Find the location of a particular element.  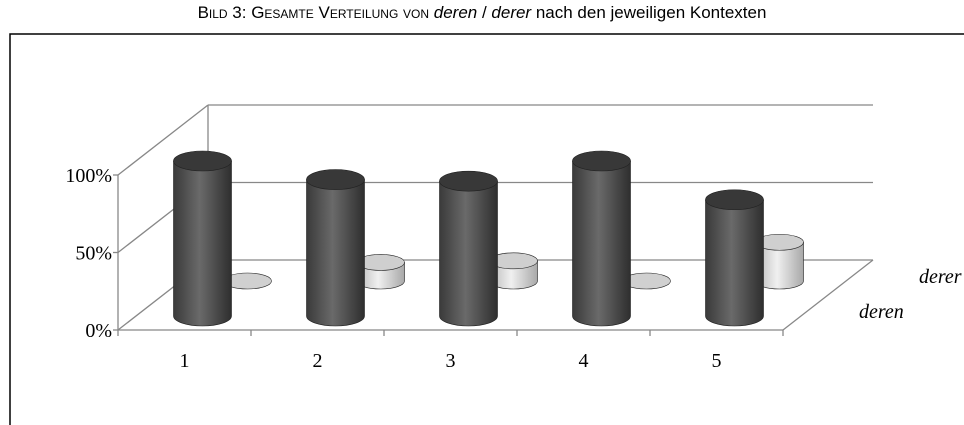

title-part: nach den jeweiligen Kontexten is located at coordinates (648, 12).